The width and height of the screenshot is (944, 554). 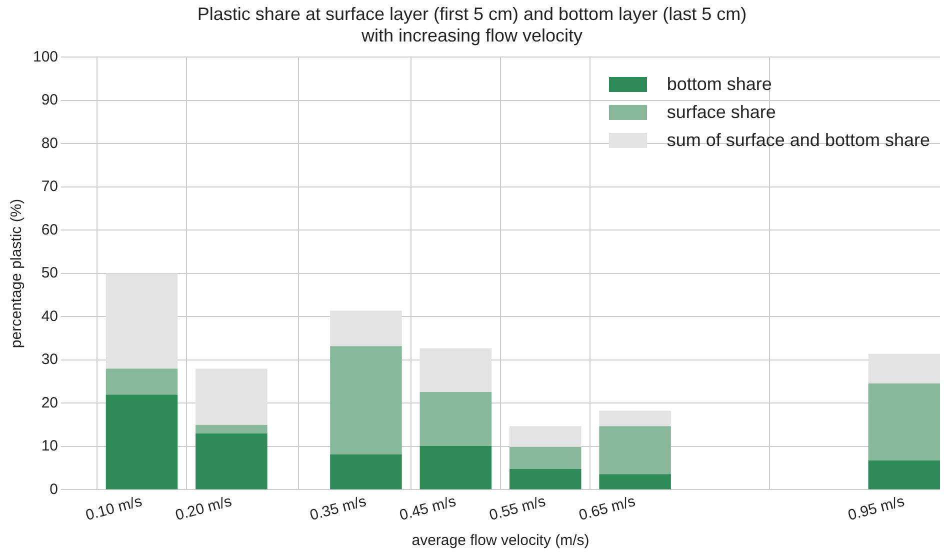 I want to click on x-tick-label: 0.55 m/s, so click(x=517, y=508).